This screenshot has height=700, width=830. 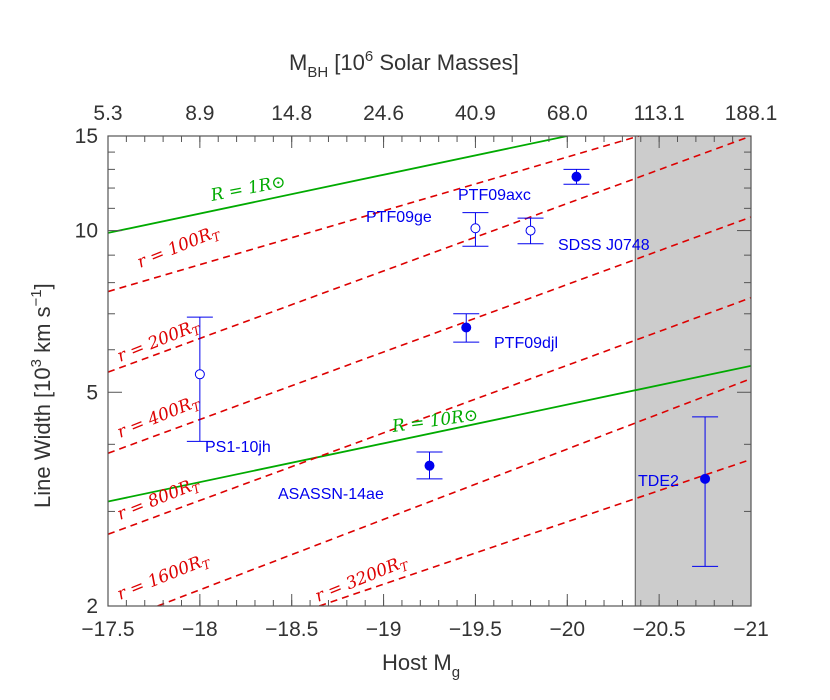 I want to click on marker-tde2, so click(x=705, y=478).